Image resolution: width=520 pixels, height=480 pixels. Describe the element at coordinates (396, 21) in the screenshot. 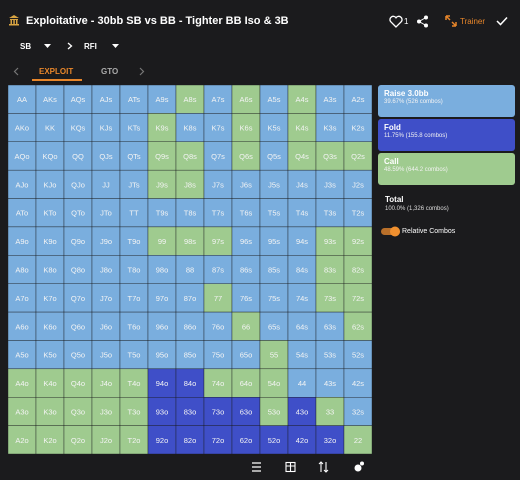

I see `like-button` at that location.